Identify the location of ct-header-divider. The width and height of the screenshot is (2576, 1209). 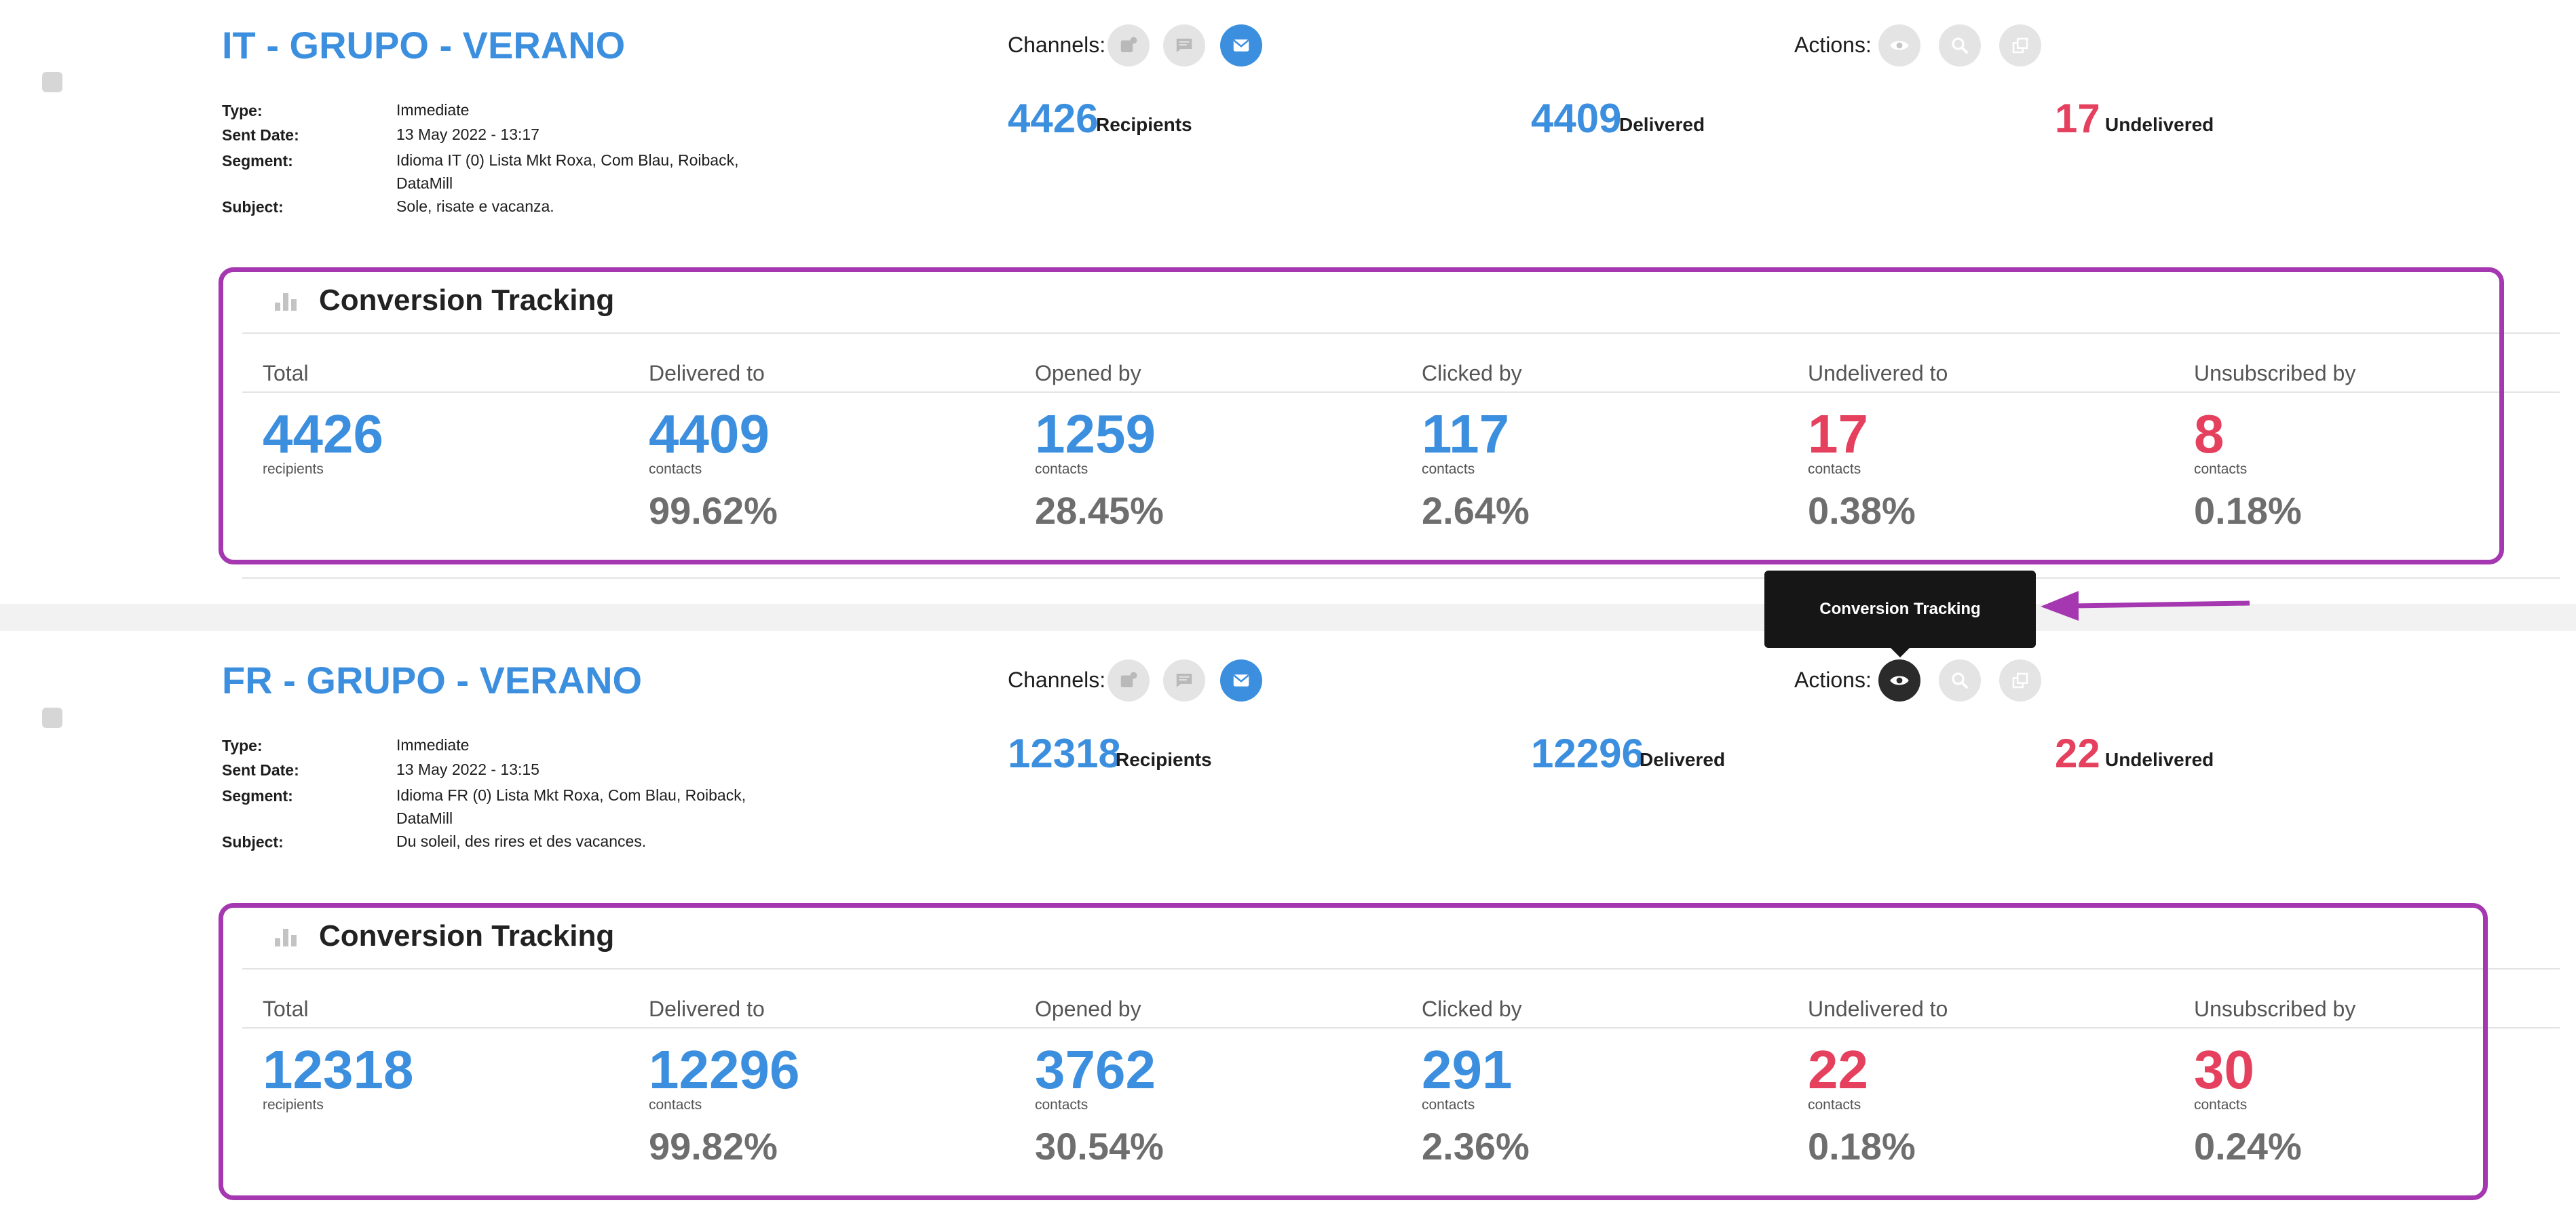
(1401, 969).